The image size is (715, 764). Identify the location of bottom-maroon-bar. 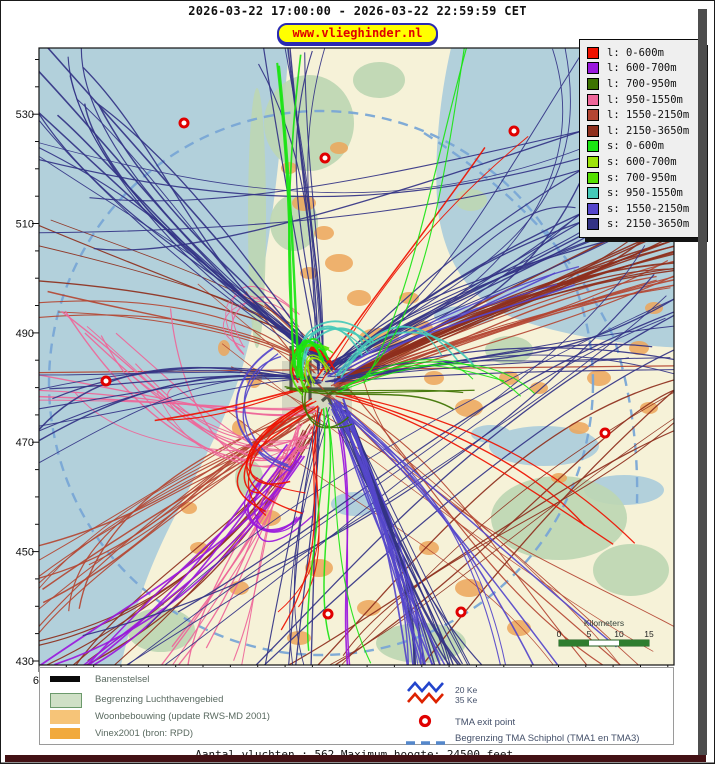
(355, 758).